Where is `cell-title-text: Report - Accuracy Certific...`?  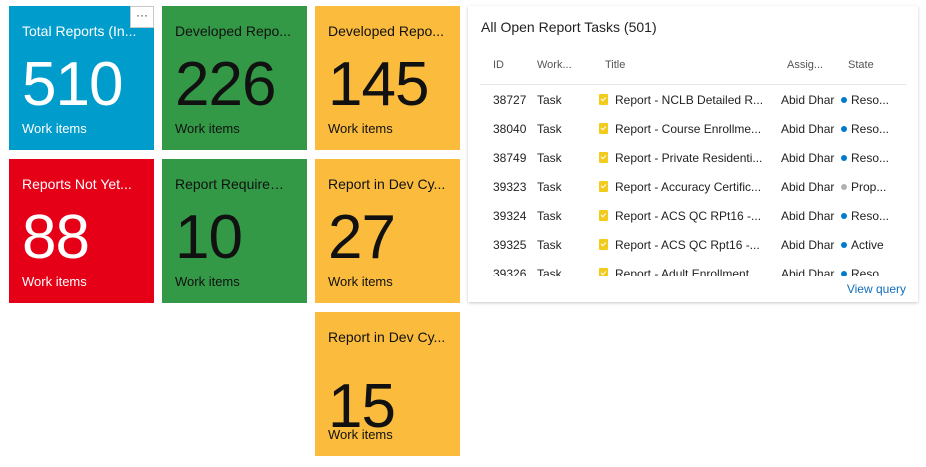
cell-title-text: Report - Accuracy Certific... is located at coordinates (688, 187).